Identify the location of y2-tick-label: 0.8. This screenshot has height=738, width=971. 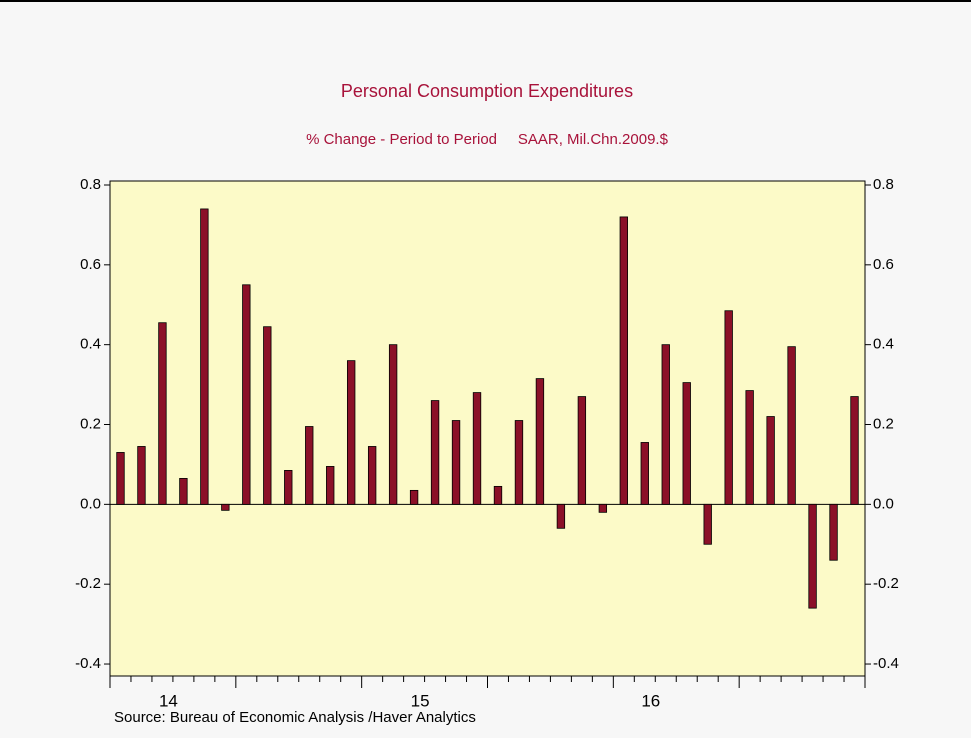
(883, 184).